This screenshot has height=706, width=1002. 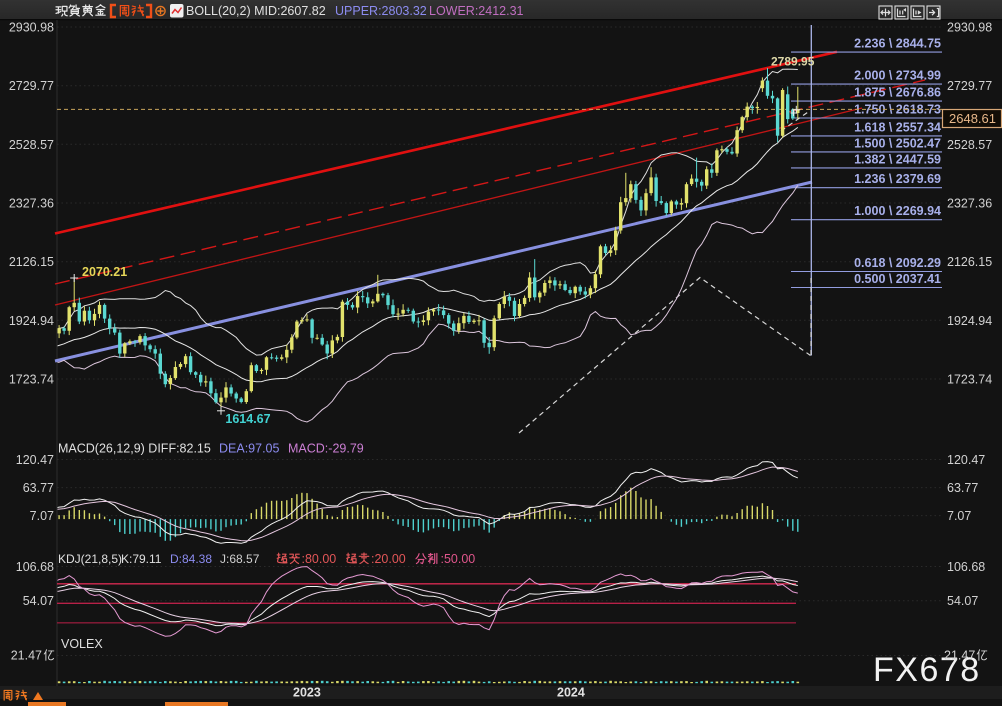 I want to click on svg-text: 2024, so click(x=571, y=693).